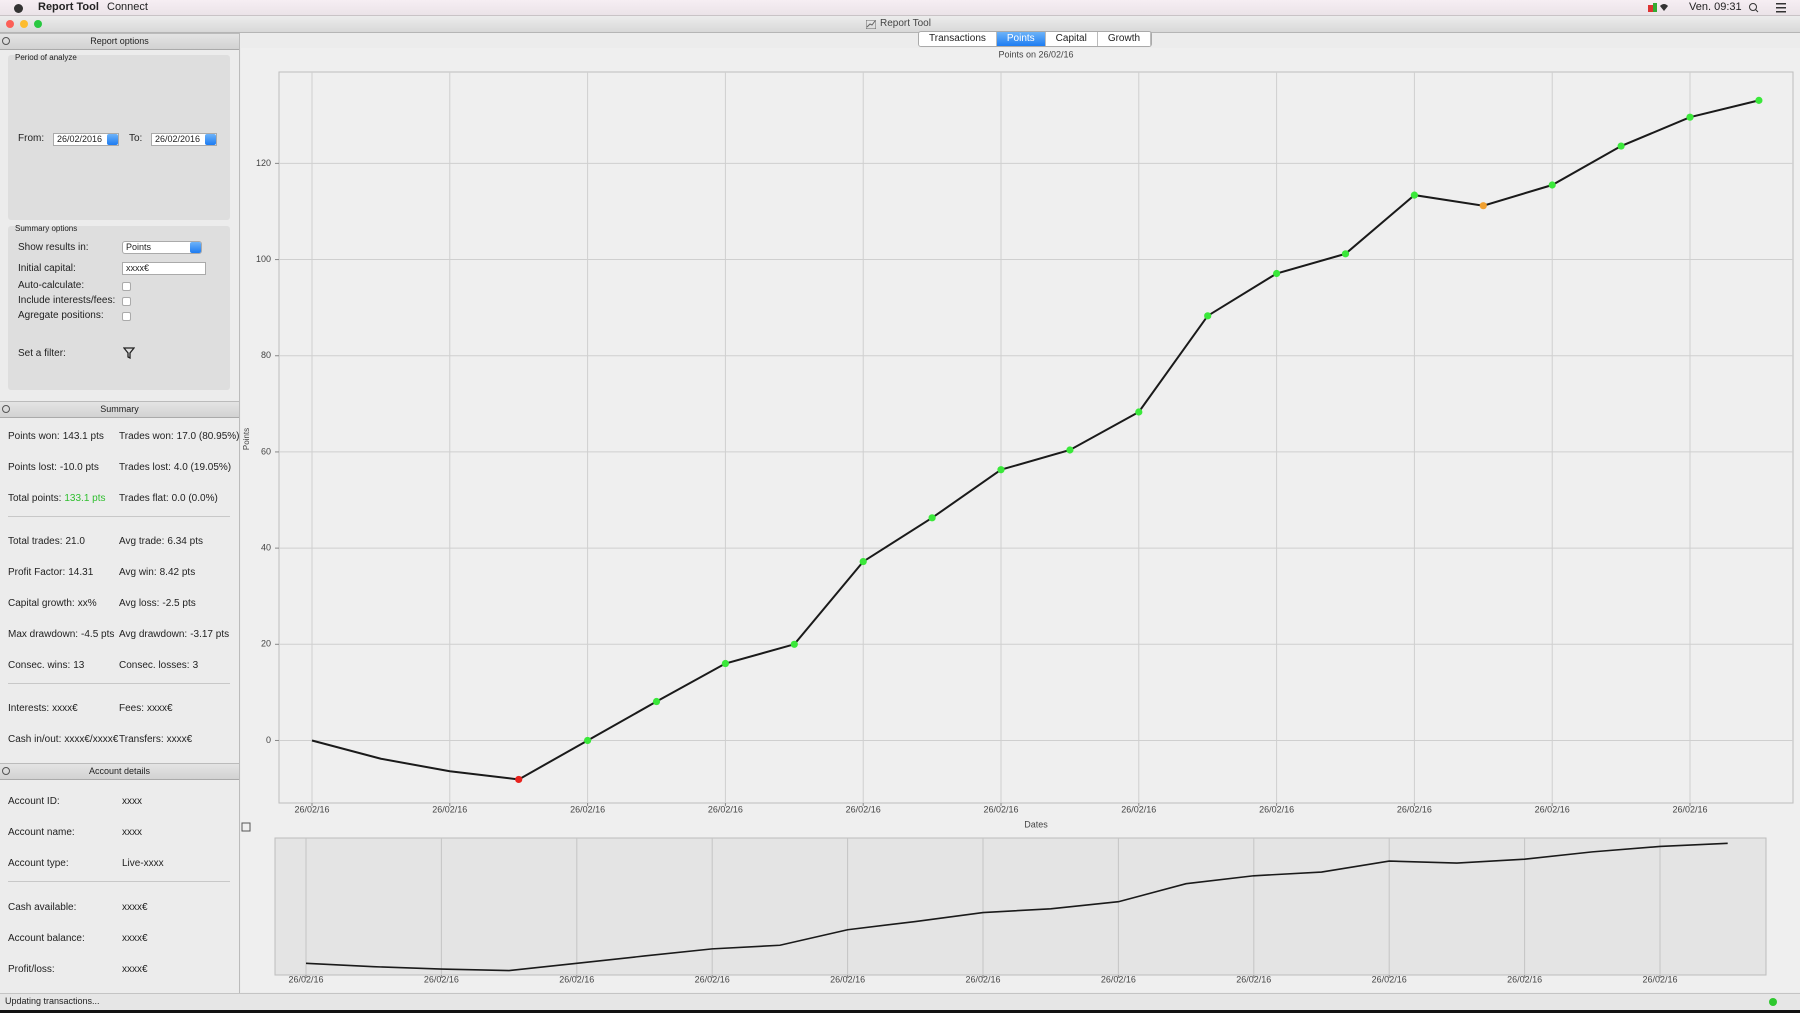  What do you see at coordinates (31, 138) in the screenshot?
I see `from-label: From:` at bounding box center [31, 138].